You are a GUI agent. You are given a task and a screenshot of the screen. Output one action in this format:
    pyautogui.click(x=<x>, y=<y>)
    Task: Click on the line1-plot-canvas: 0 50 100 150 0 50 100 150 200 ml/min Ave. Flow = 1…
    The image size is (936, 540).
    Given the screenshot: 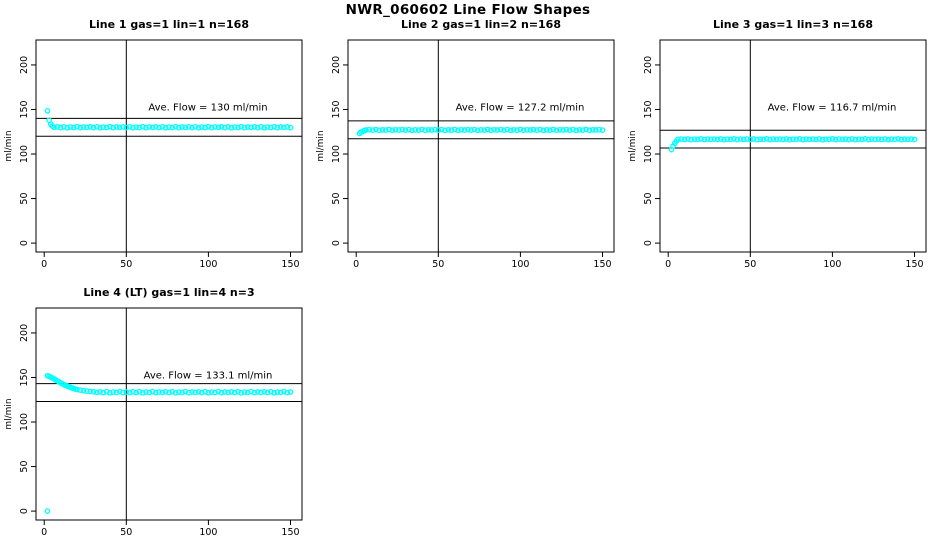 What is the action you would take?
    pyautogui.click(x=153, y=154)
    